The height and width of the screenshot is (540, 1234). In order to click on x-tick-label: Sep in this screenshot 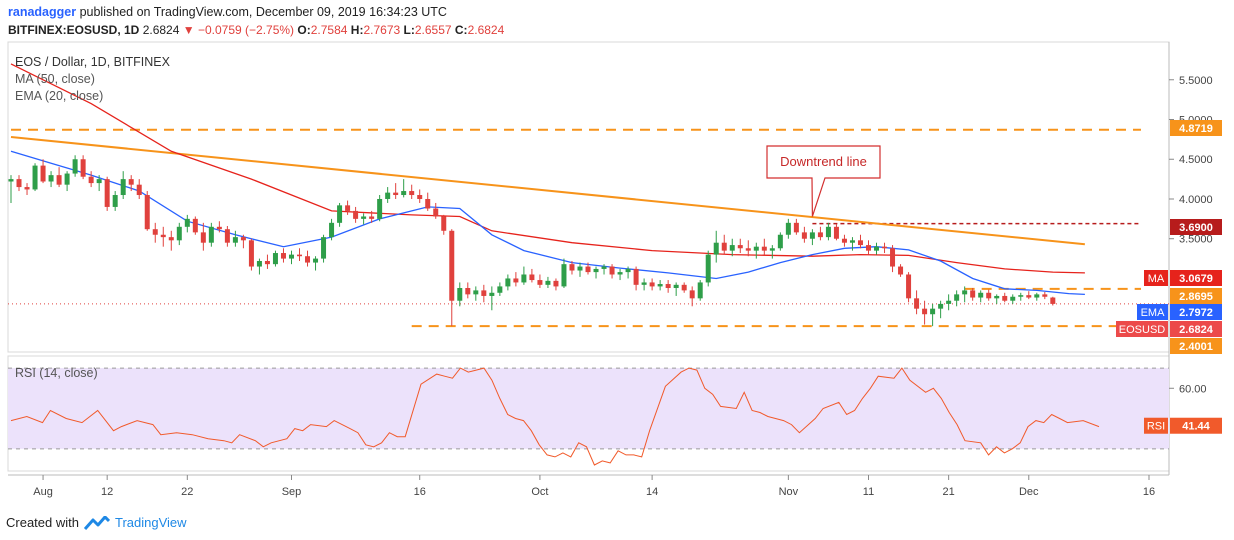, I will do `click(292, 492)`.